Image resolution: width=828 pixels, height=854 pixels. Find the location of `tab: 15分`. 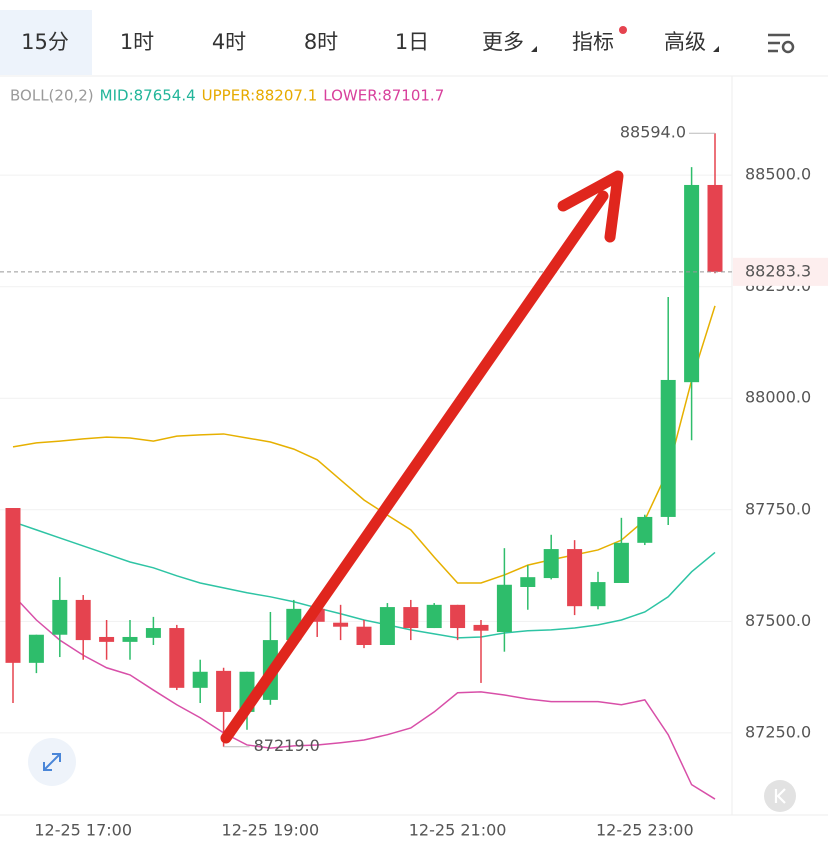

tab: 15分 is located at coordinates (45, 42).